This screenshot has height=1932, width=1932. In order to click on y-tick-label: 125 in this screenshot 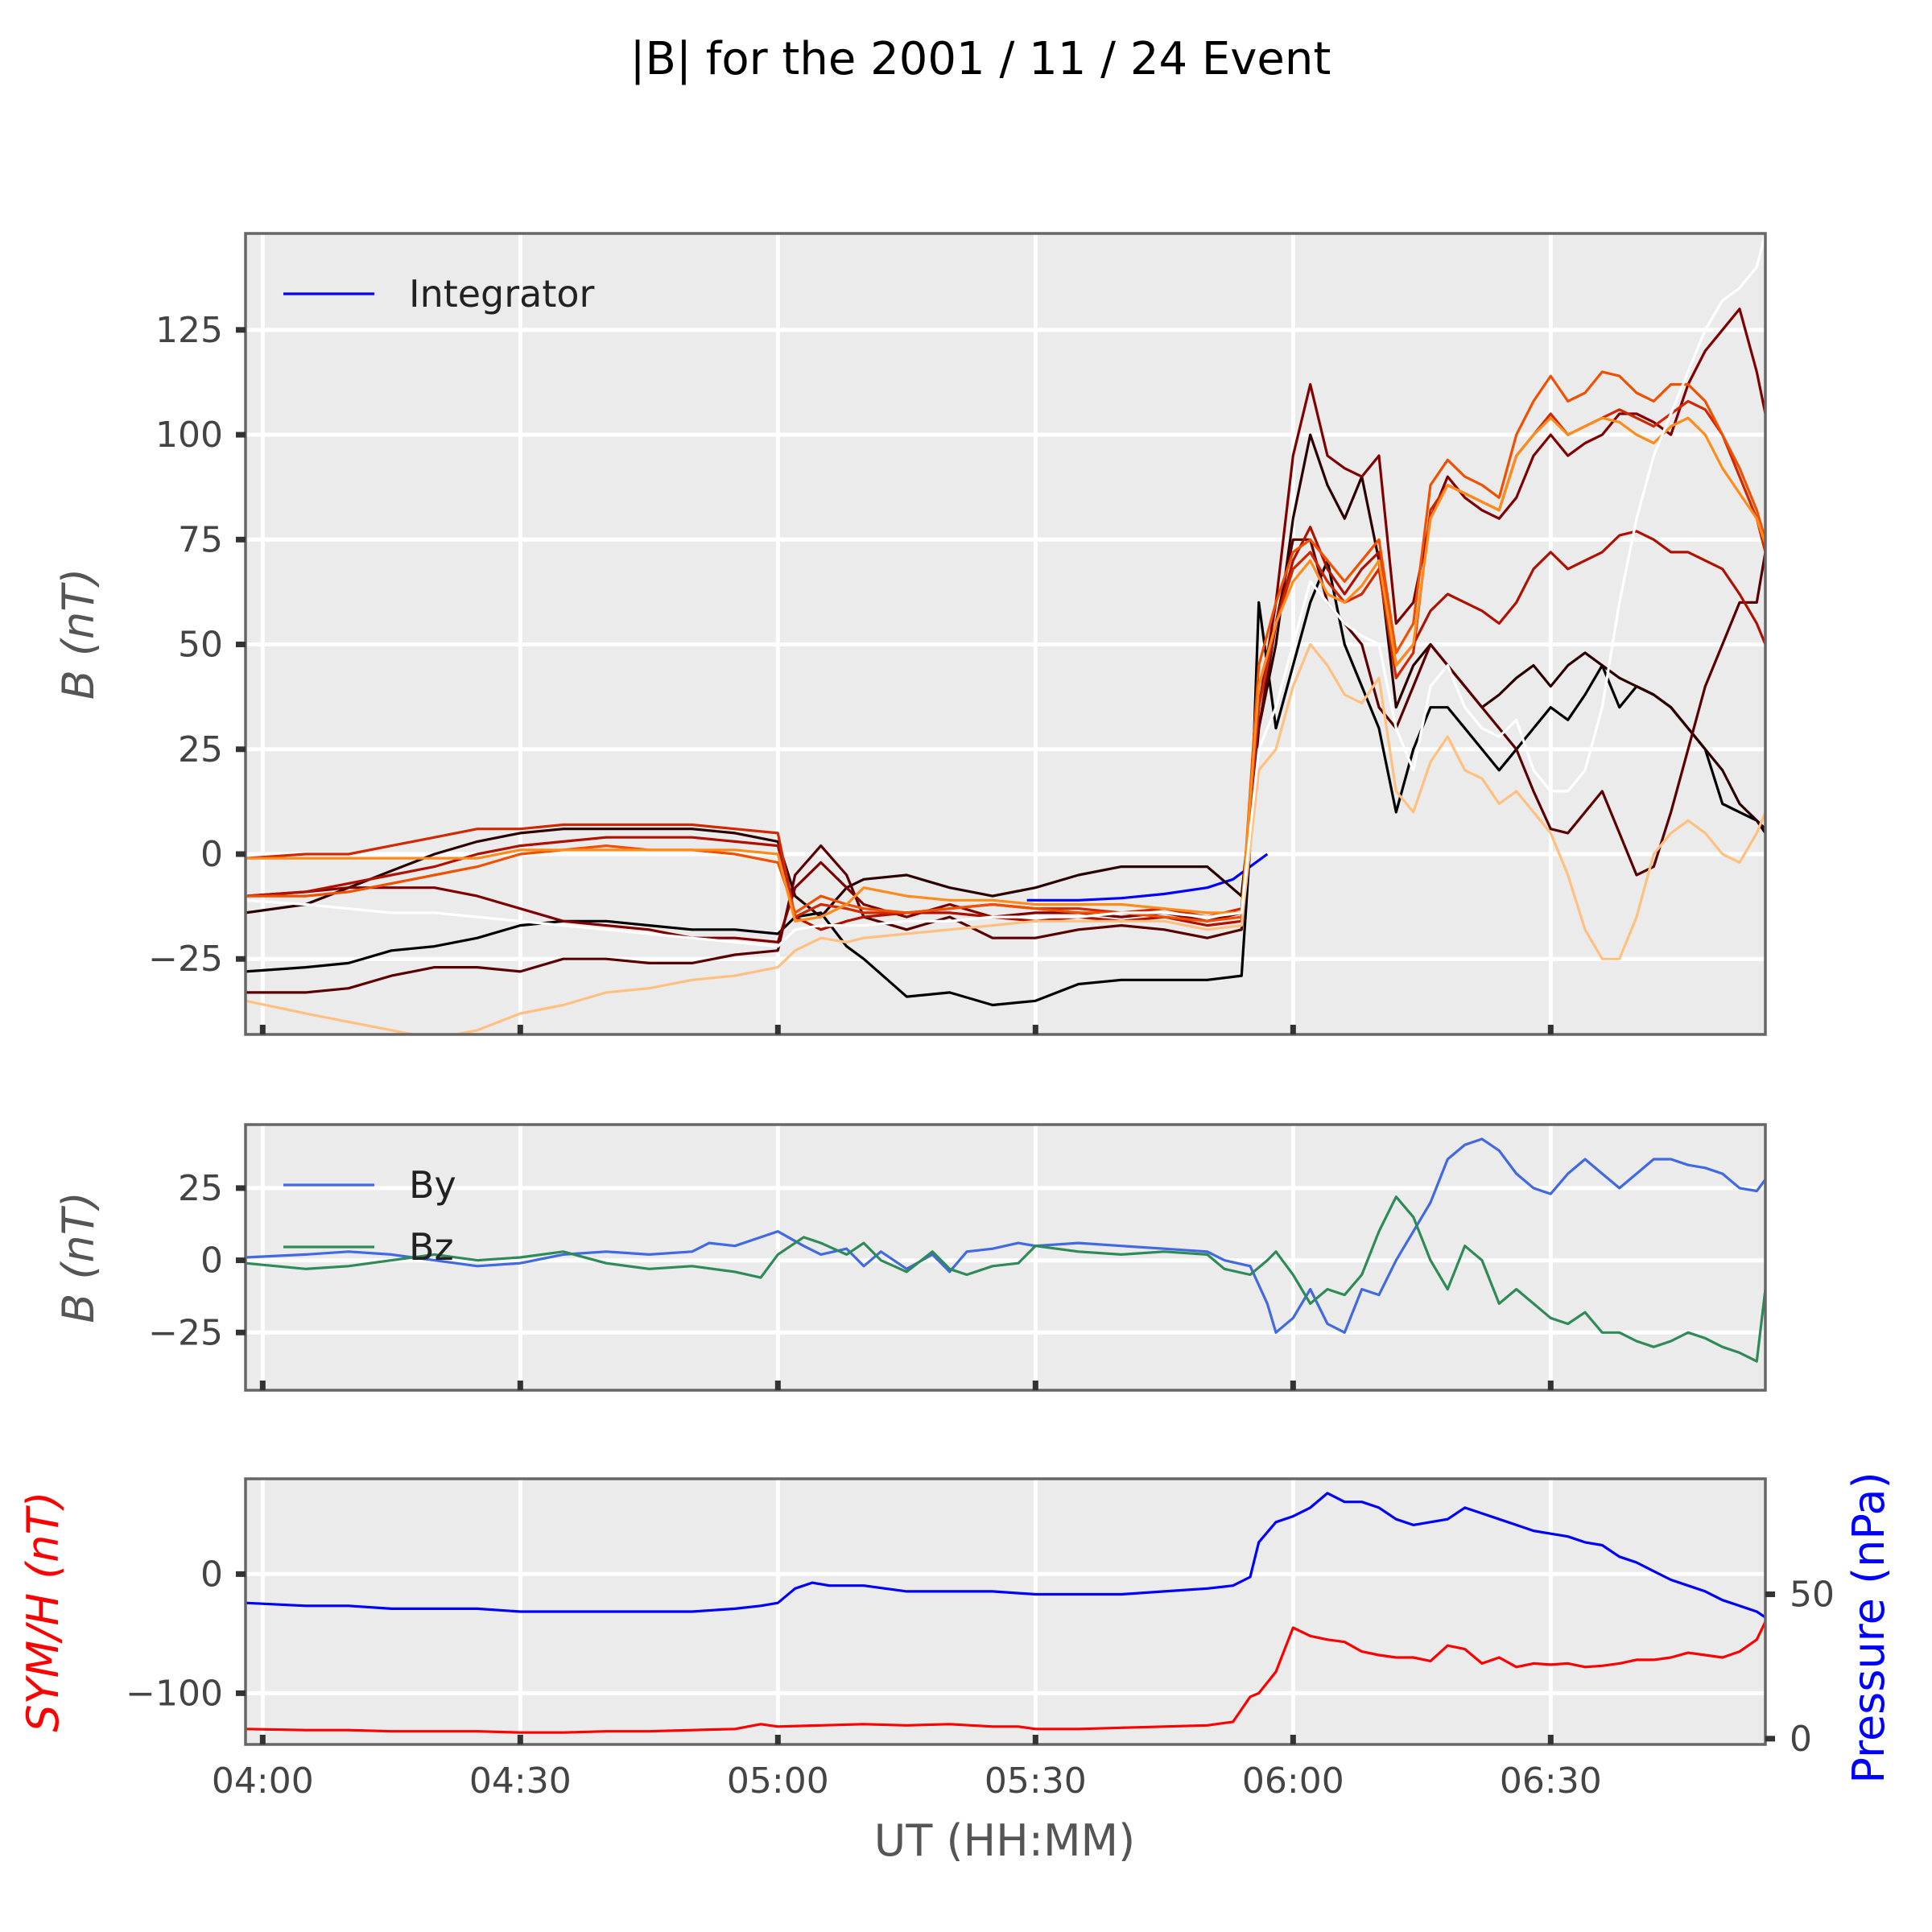, I will do `click(189, 330)`.